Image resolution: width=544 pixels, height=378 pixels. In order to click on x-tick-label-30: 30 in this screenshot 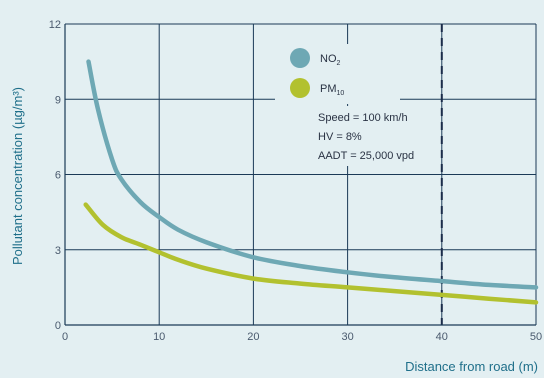, I will do `click(347, 337)`.